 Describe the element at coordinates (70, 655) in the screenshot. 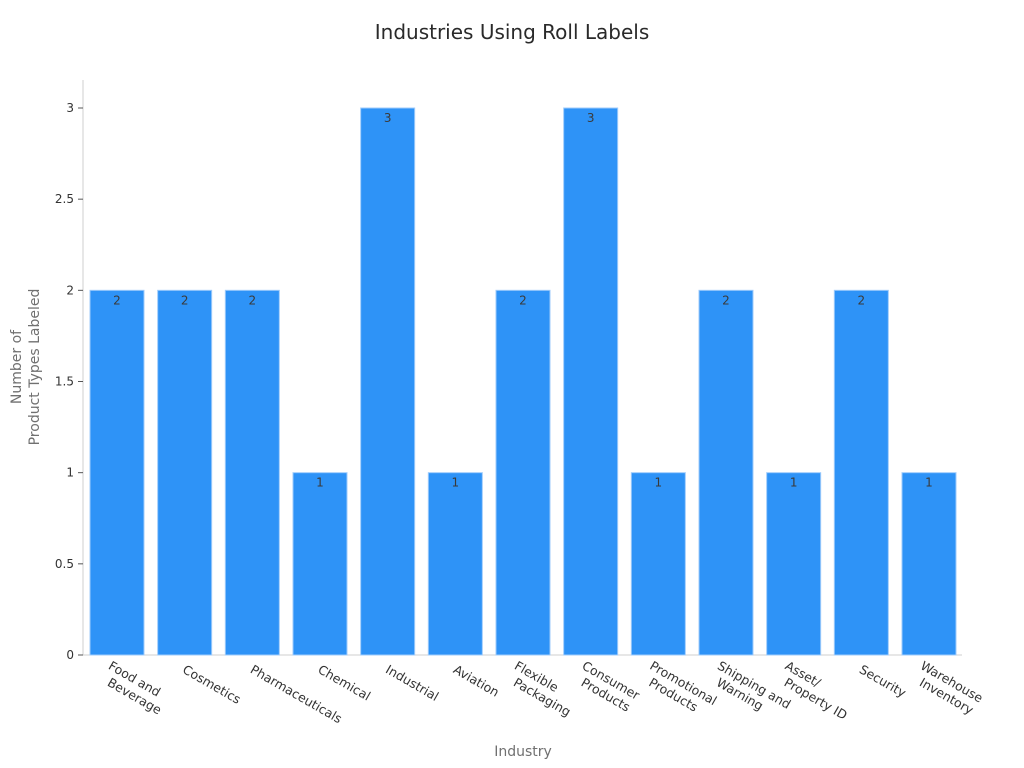

I see `y-tick-label: 0` at that location.